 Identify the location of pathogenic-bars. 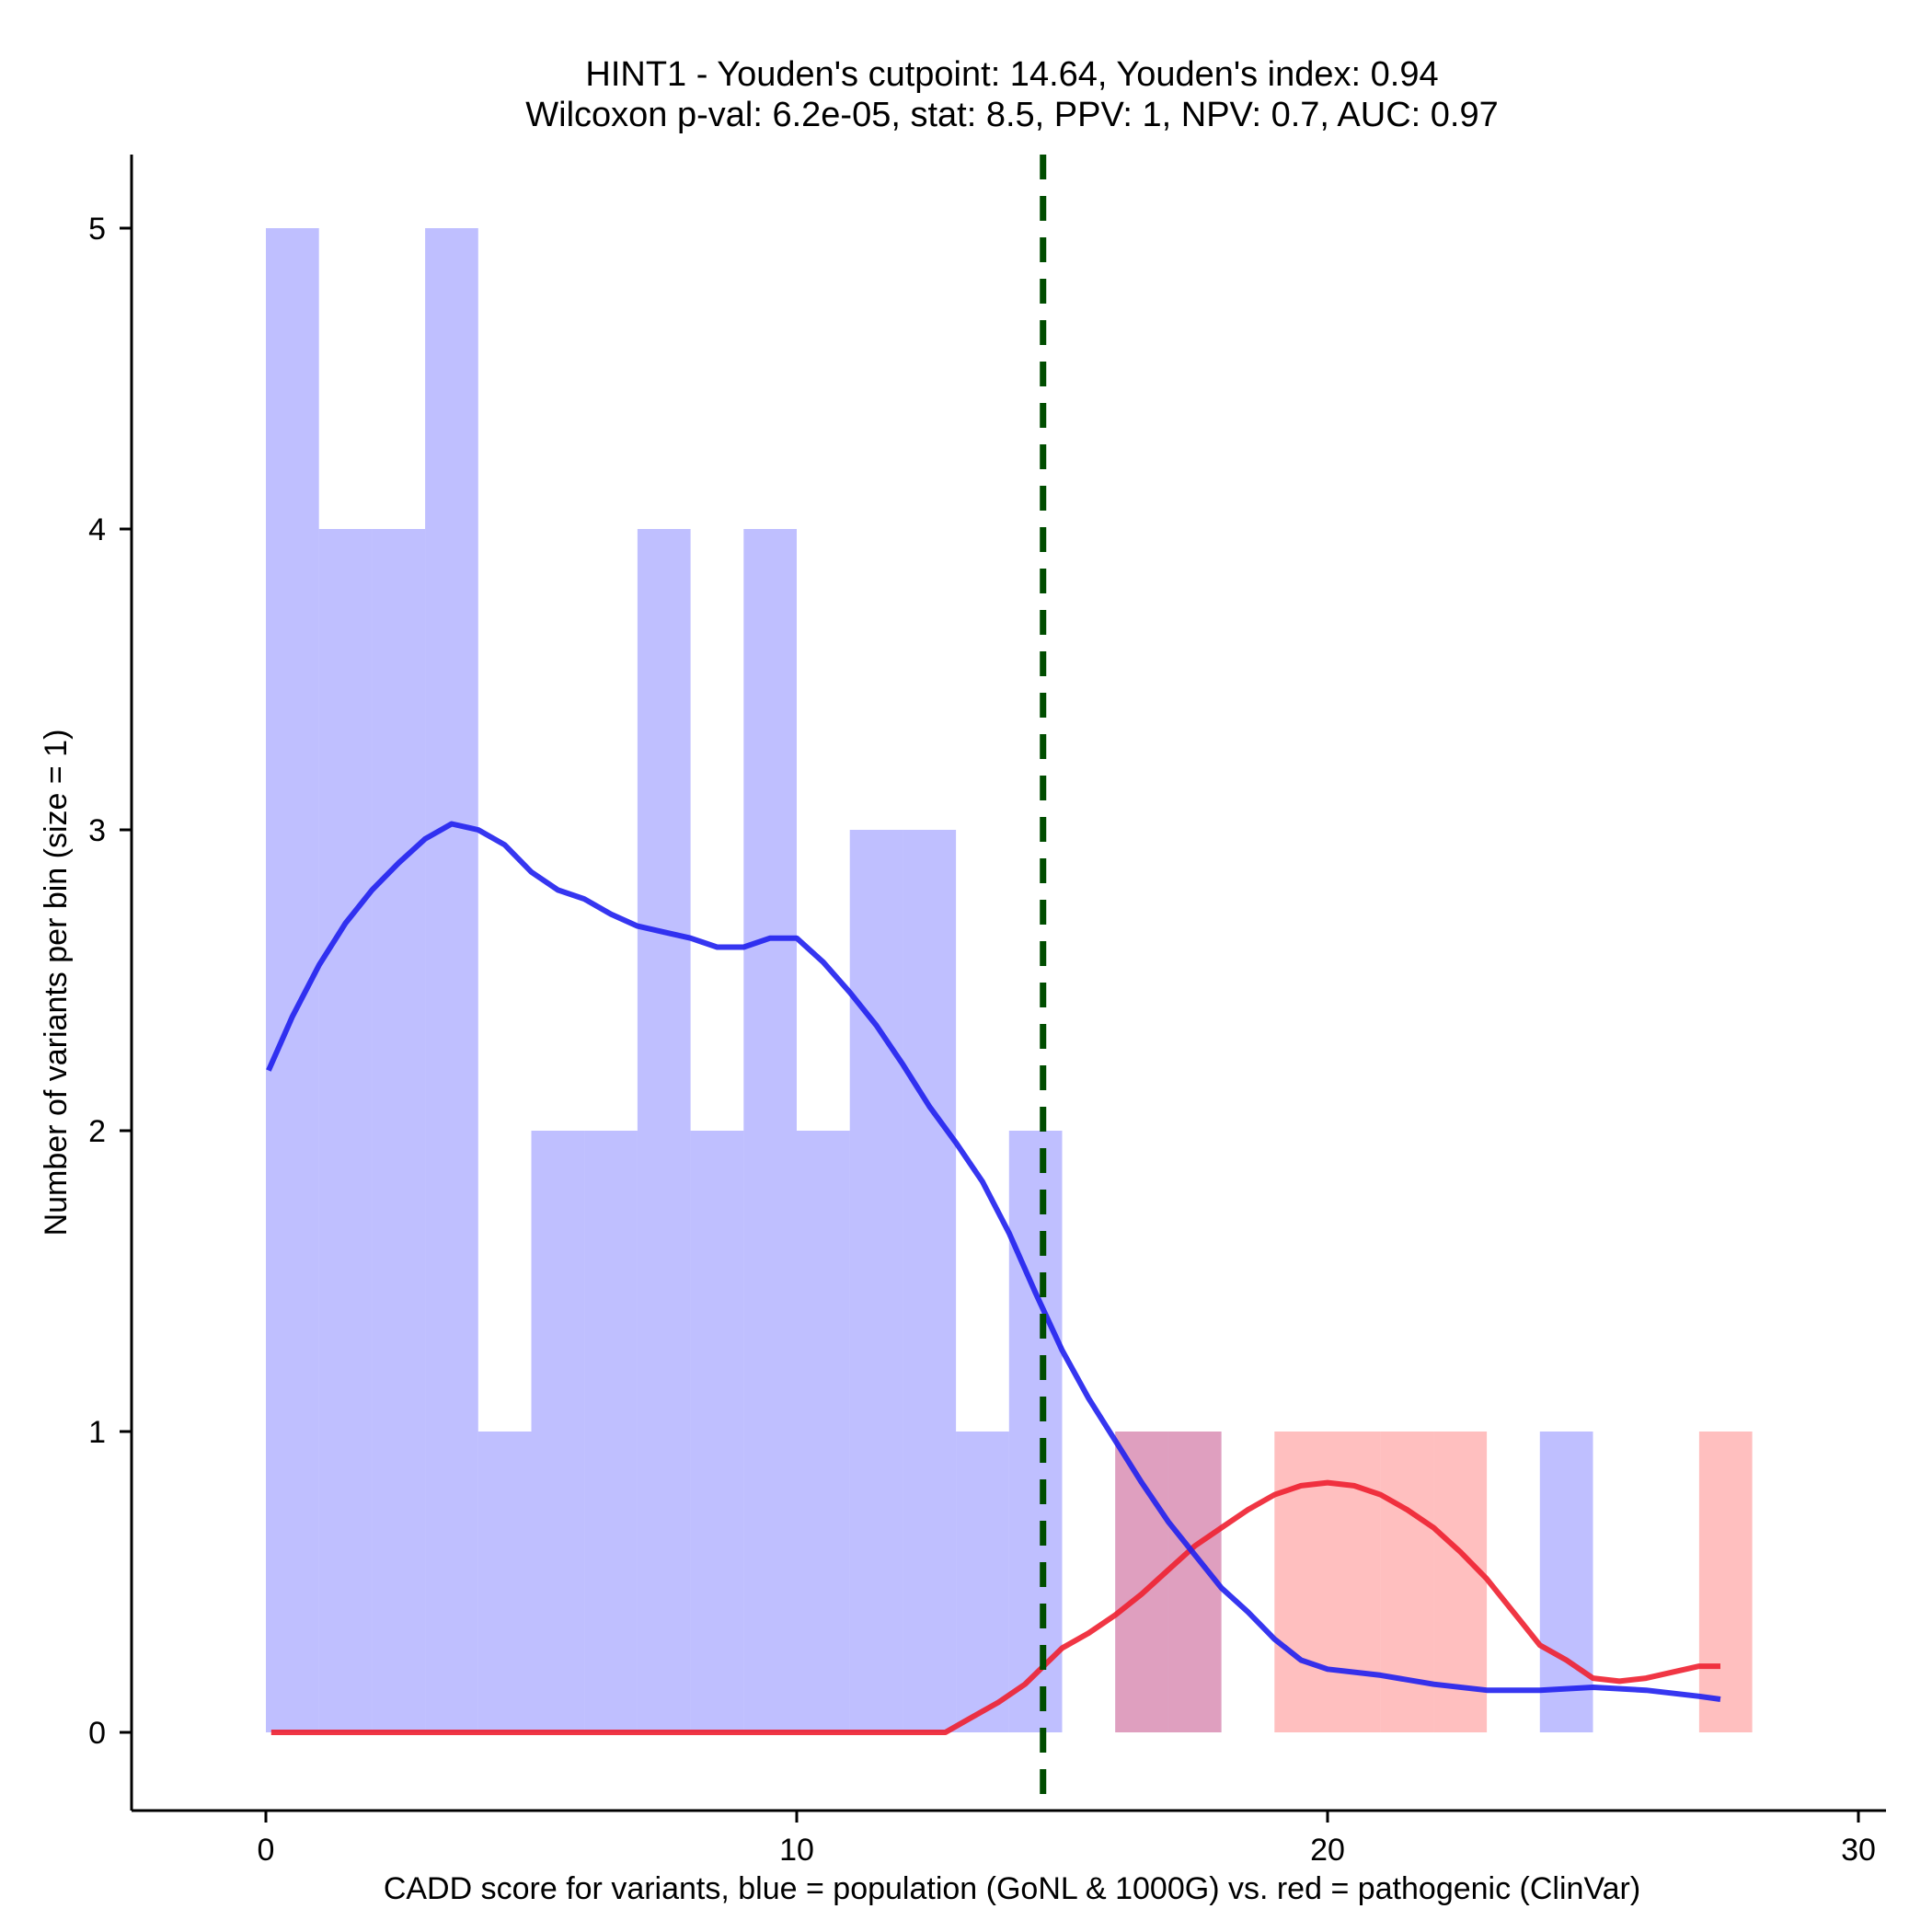
(1434, 1582).